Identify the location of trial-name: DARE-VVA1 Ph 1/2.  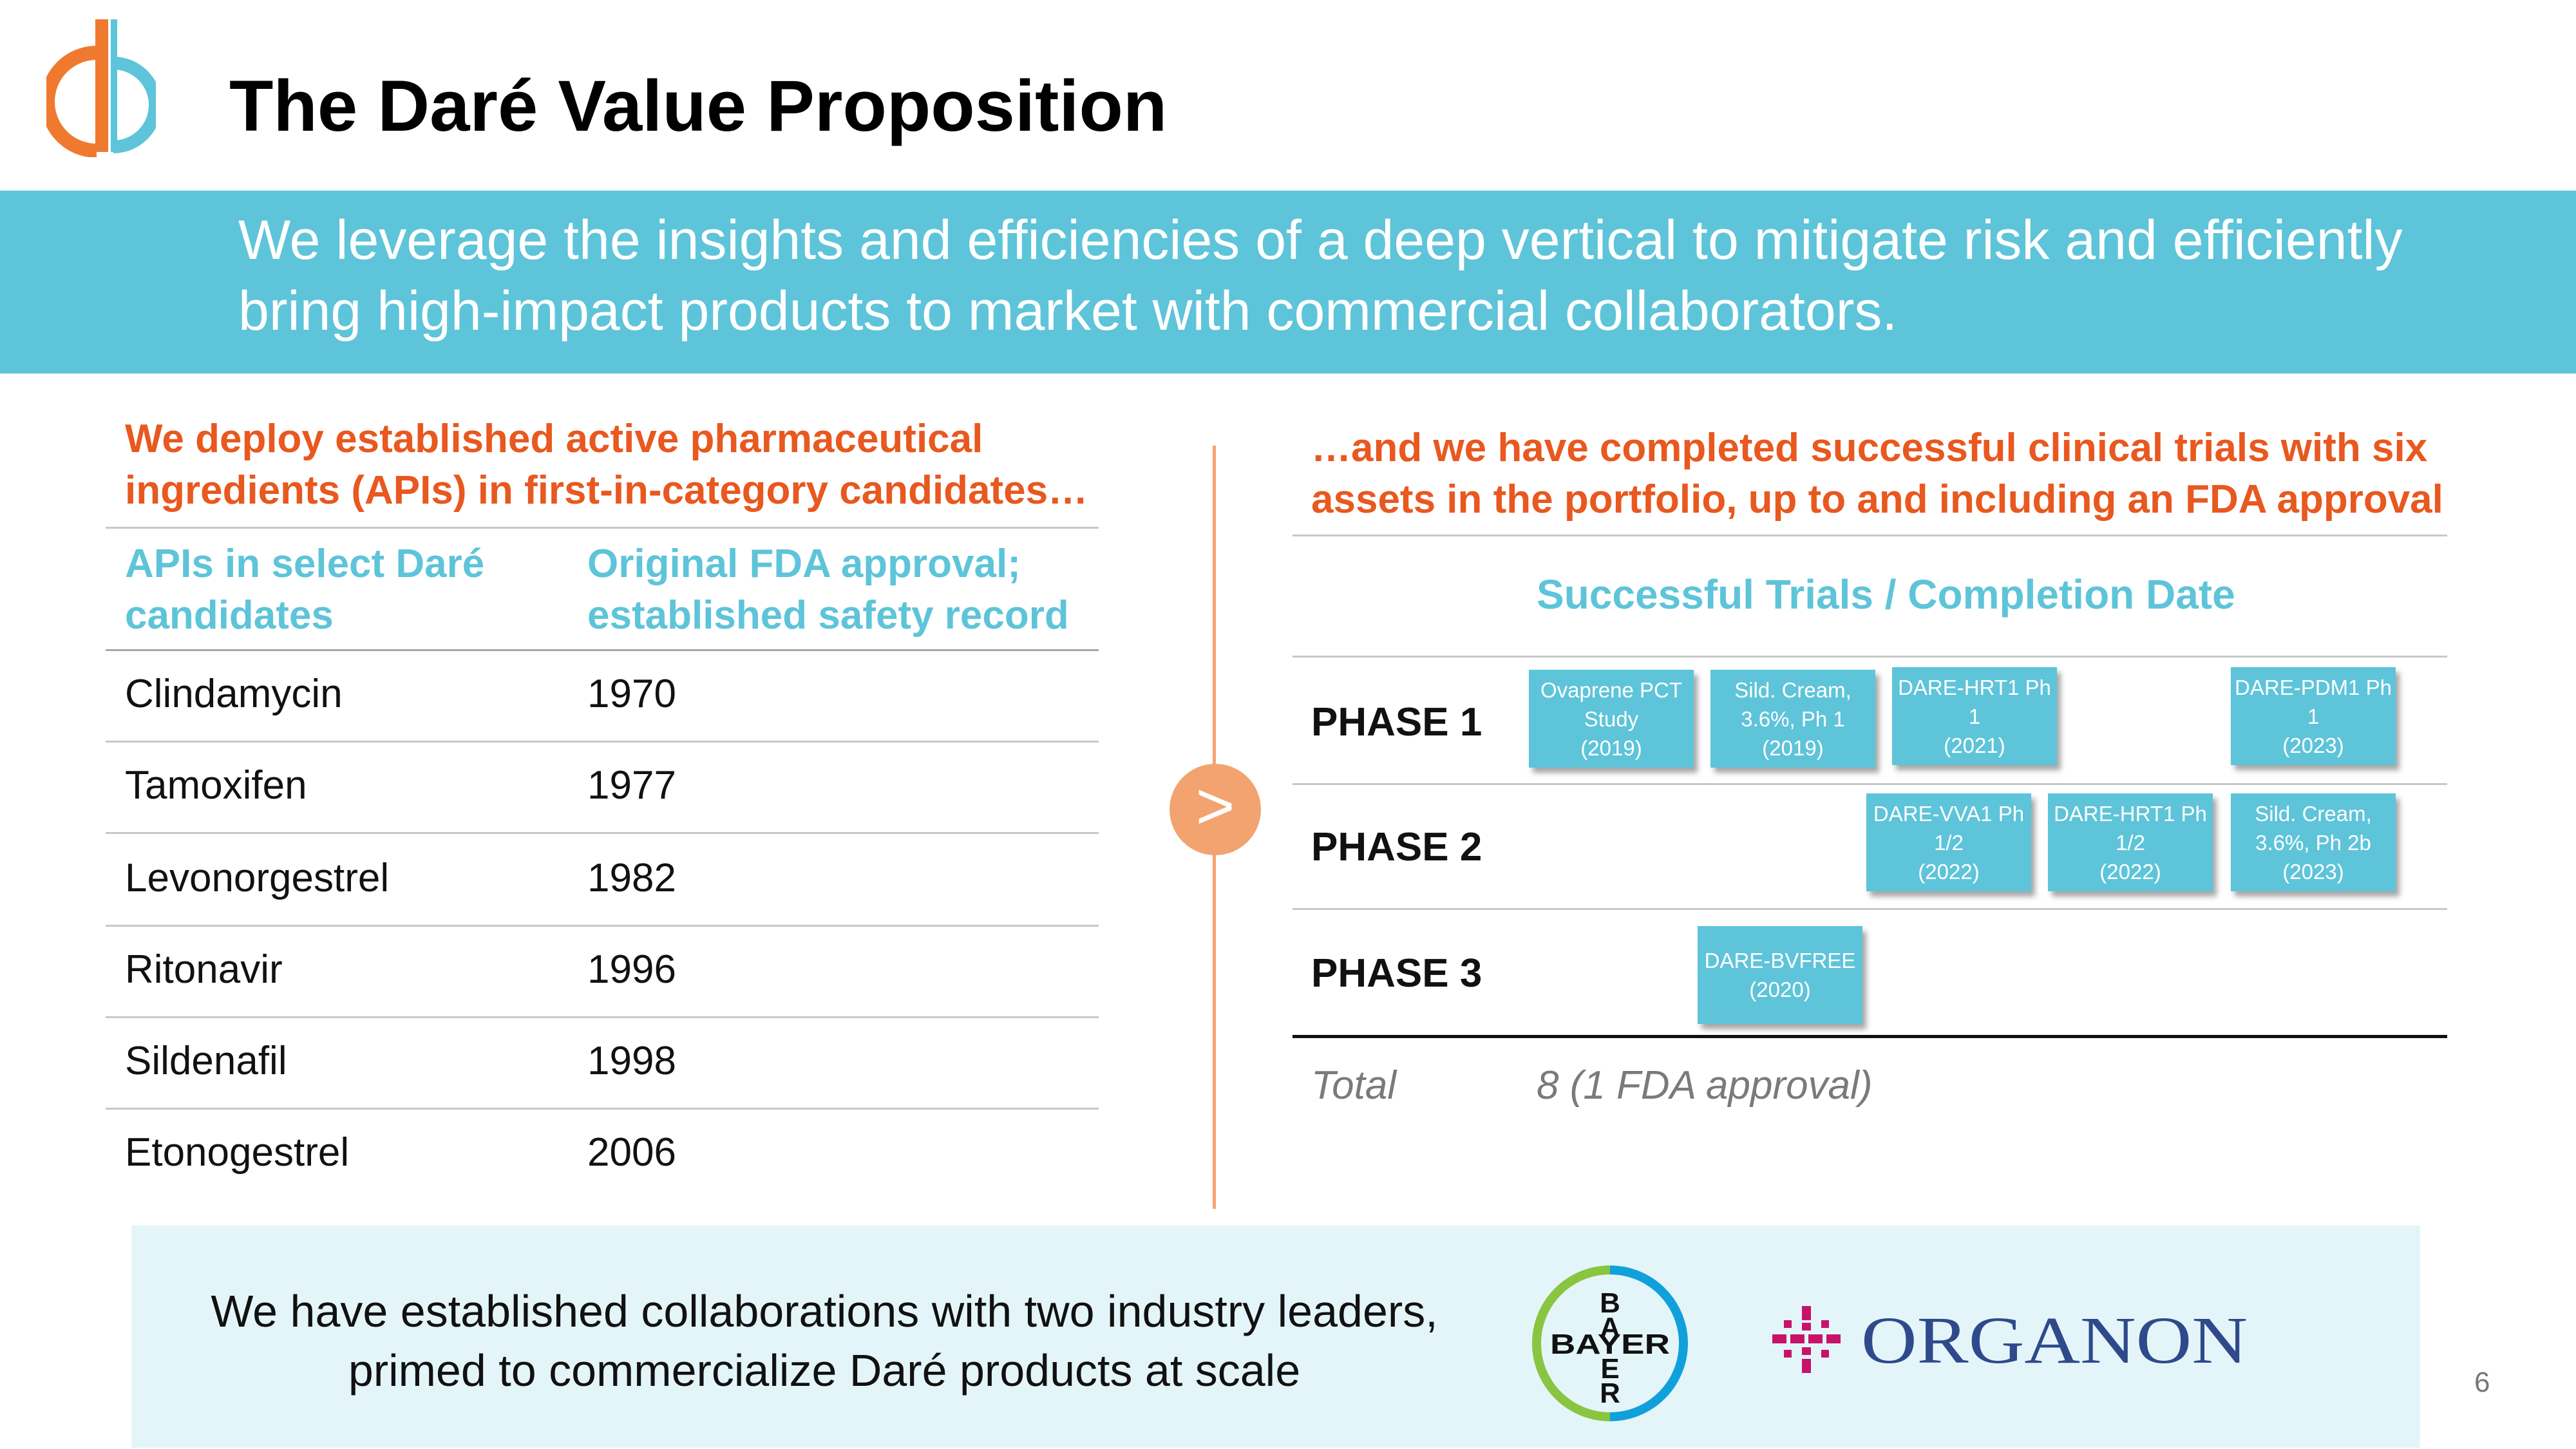
(1949, 828).